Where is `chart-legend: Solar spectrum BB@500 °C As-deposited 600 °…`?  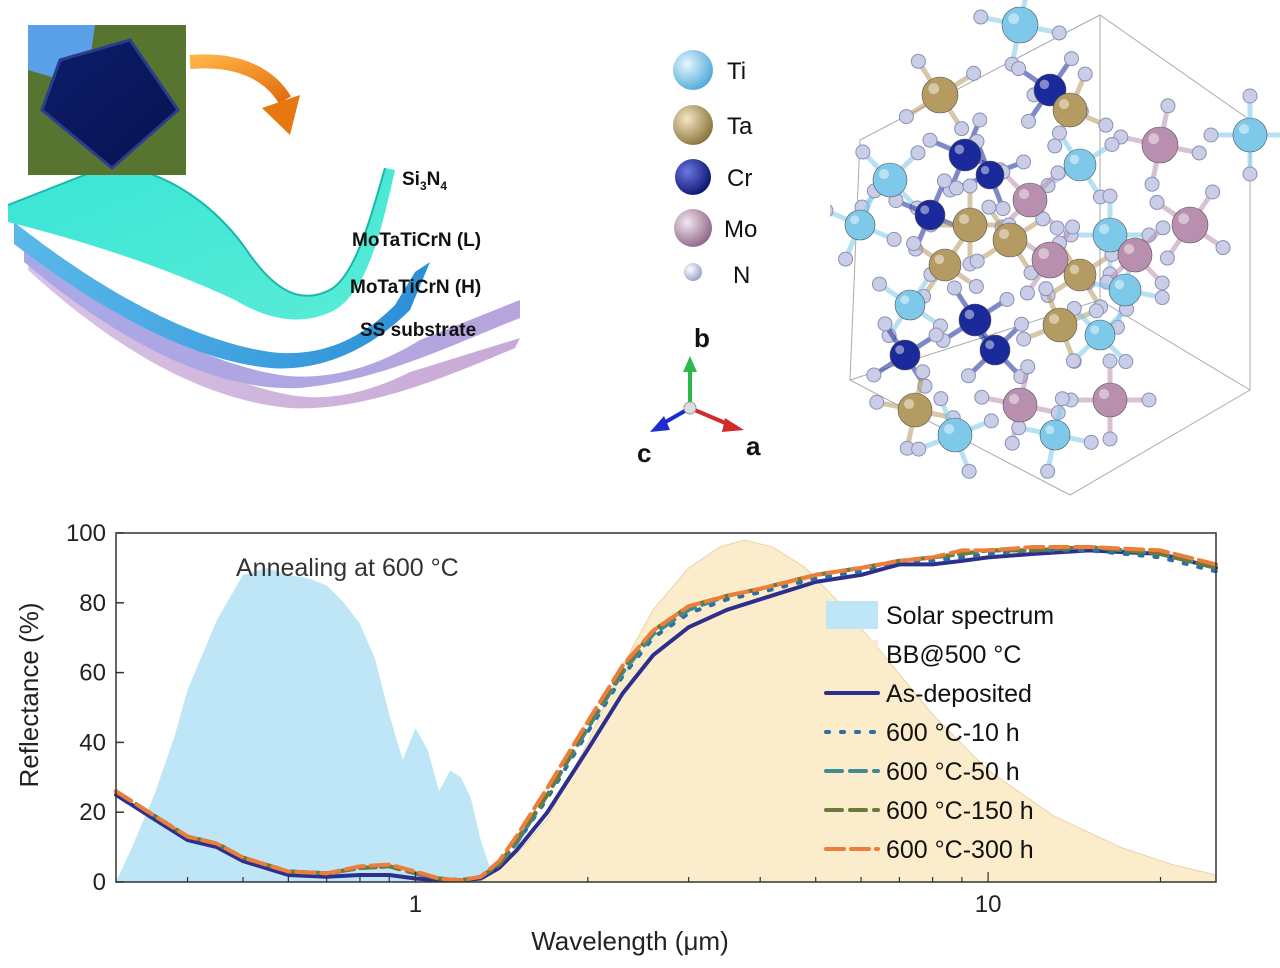 chart-legend: Solar spectrum BB@500 °C As-deposited 600 °… is located at coordinates (939, 732).